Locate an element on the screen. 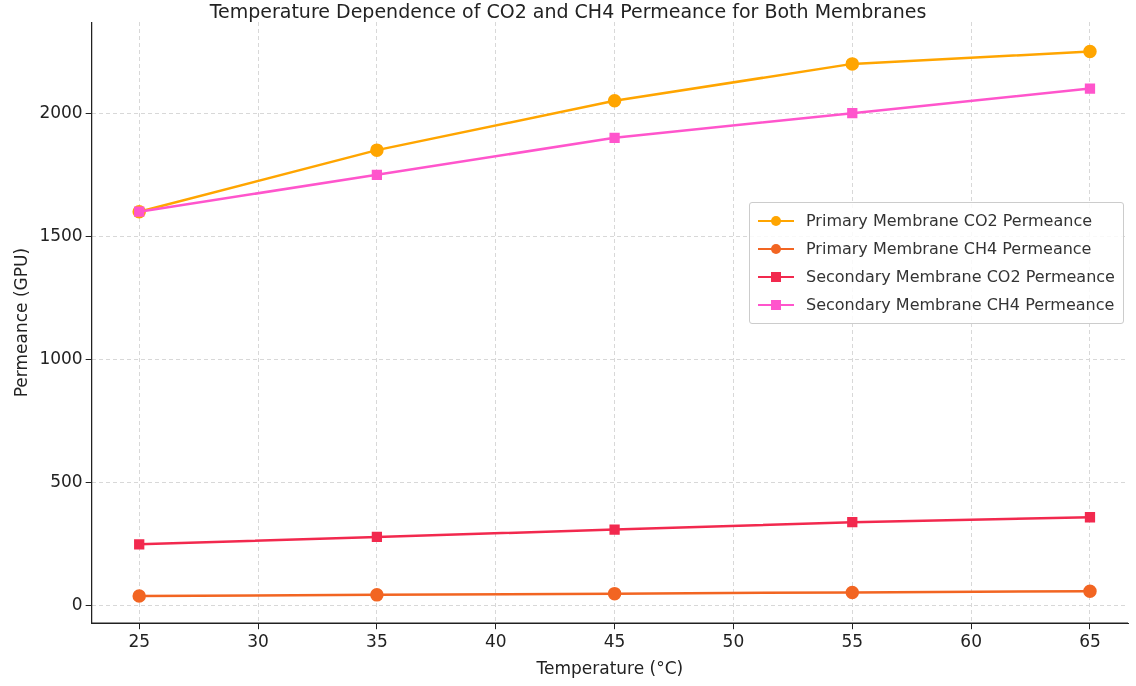 This screenshot has height=686, width=1136. legend-label: Primary Membrane CH4 Permeance is located at coordinates (949, 249).